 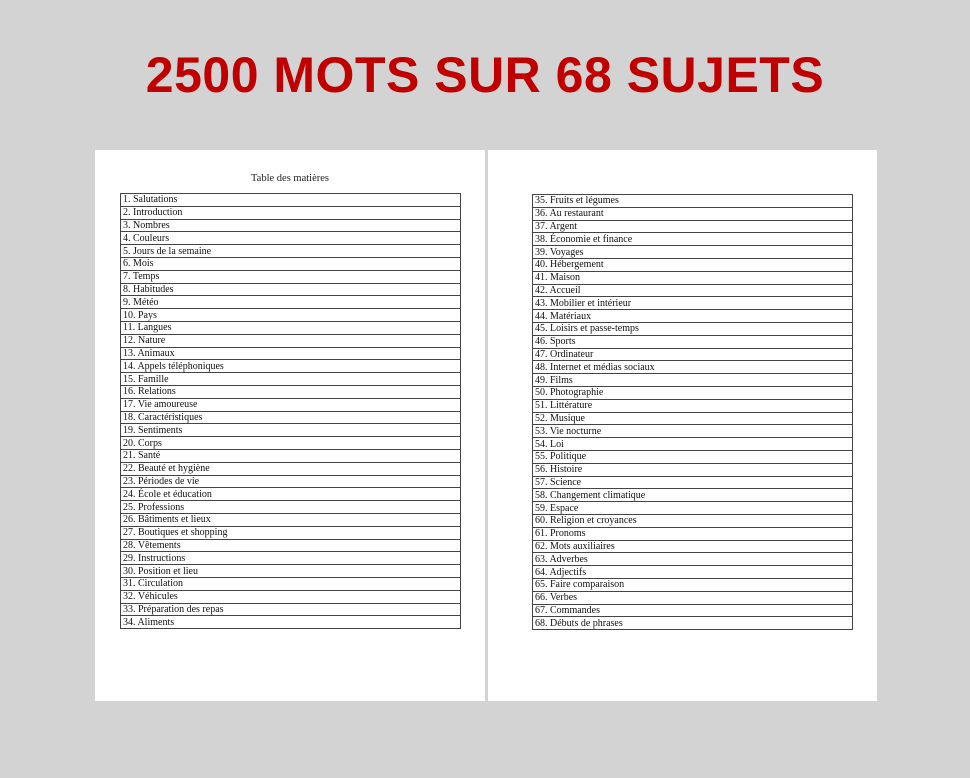 What do you see at coordinates (290, 622) in the screenshot?
I see `toc-entry: 34. Aliments` at bounding box center [290, 622].